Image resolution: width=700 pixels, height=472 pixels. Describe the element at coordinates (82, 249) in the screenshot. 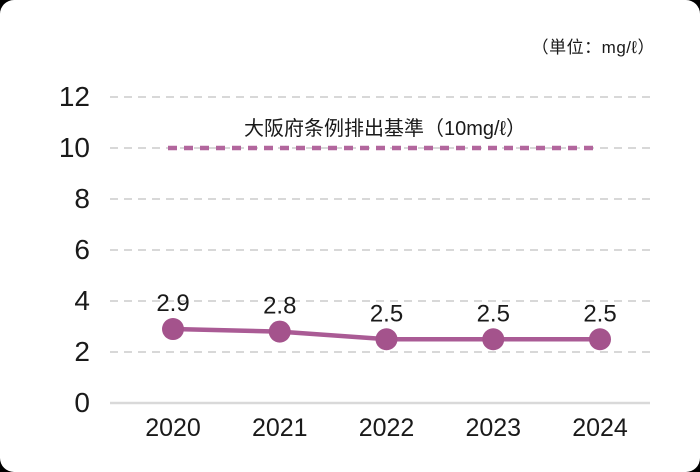

I see `y-tick-label: 6` at that location.